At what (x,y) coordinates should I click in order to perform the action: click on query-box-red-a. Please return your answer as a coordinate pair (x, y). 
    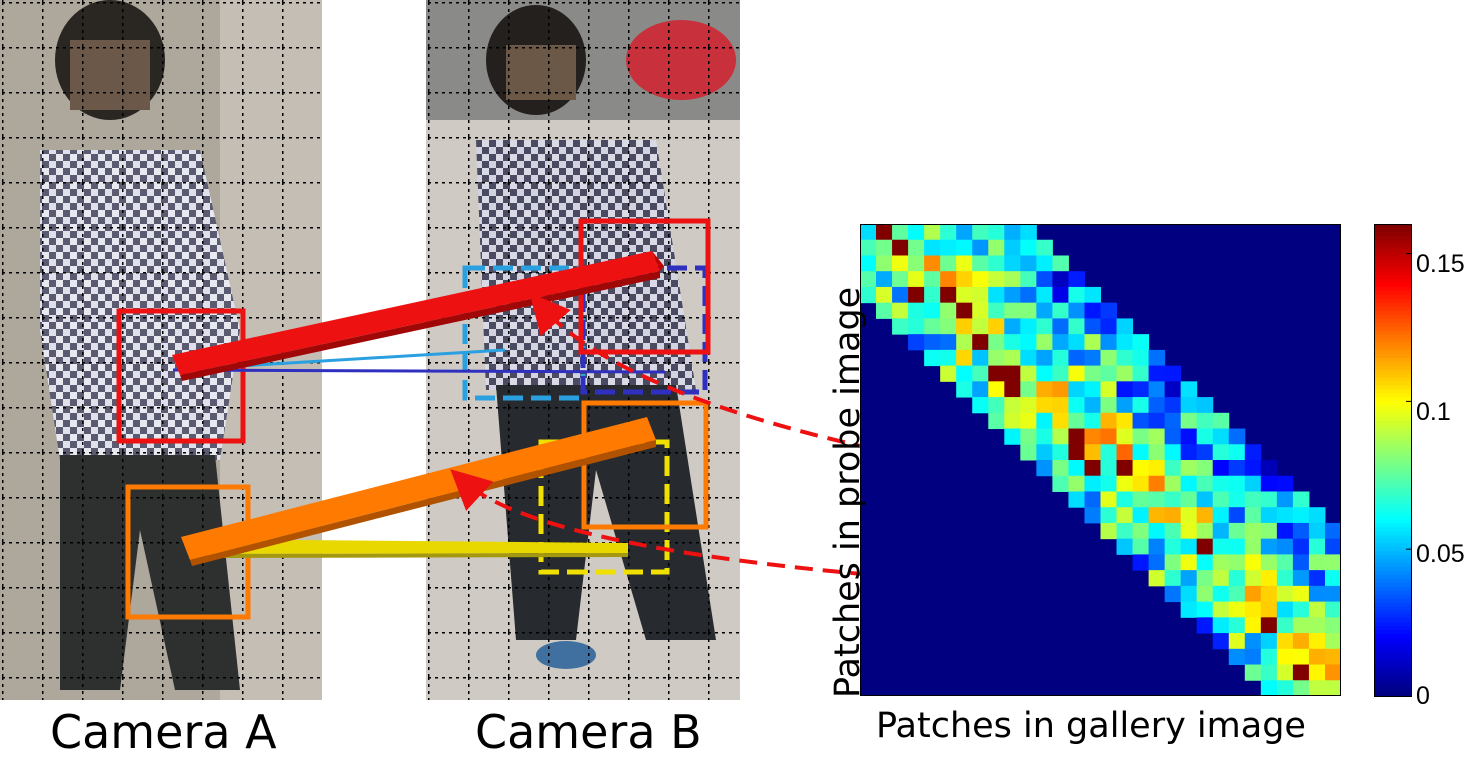
    Looking at the image, I should click on (181, 376).